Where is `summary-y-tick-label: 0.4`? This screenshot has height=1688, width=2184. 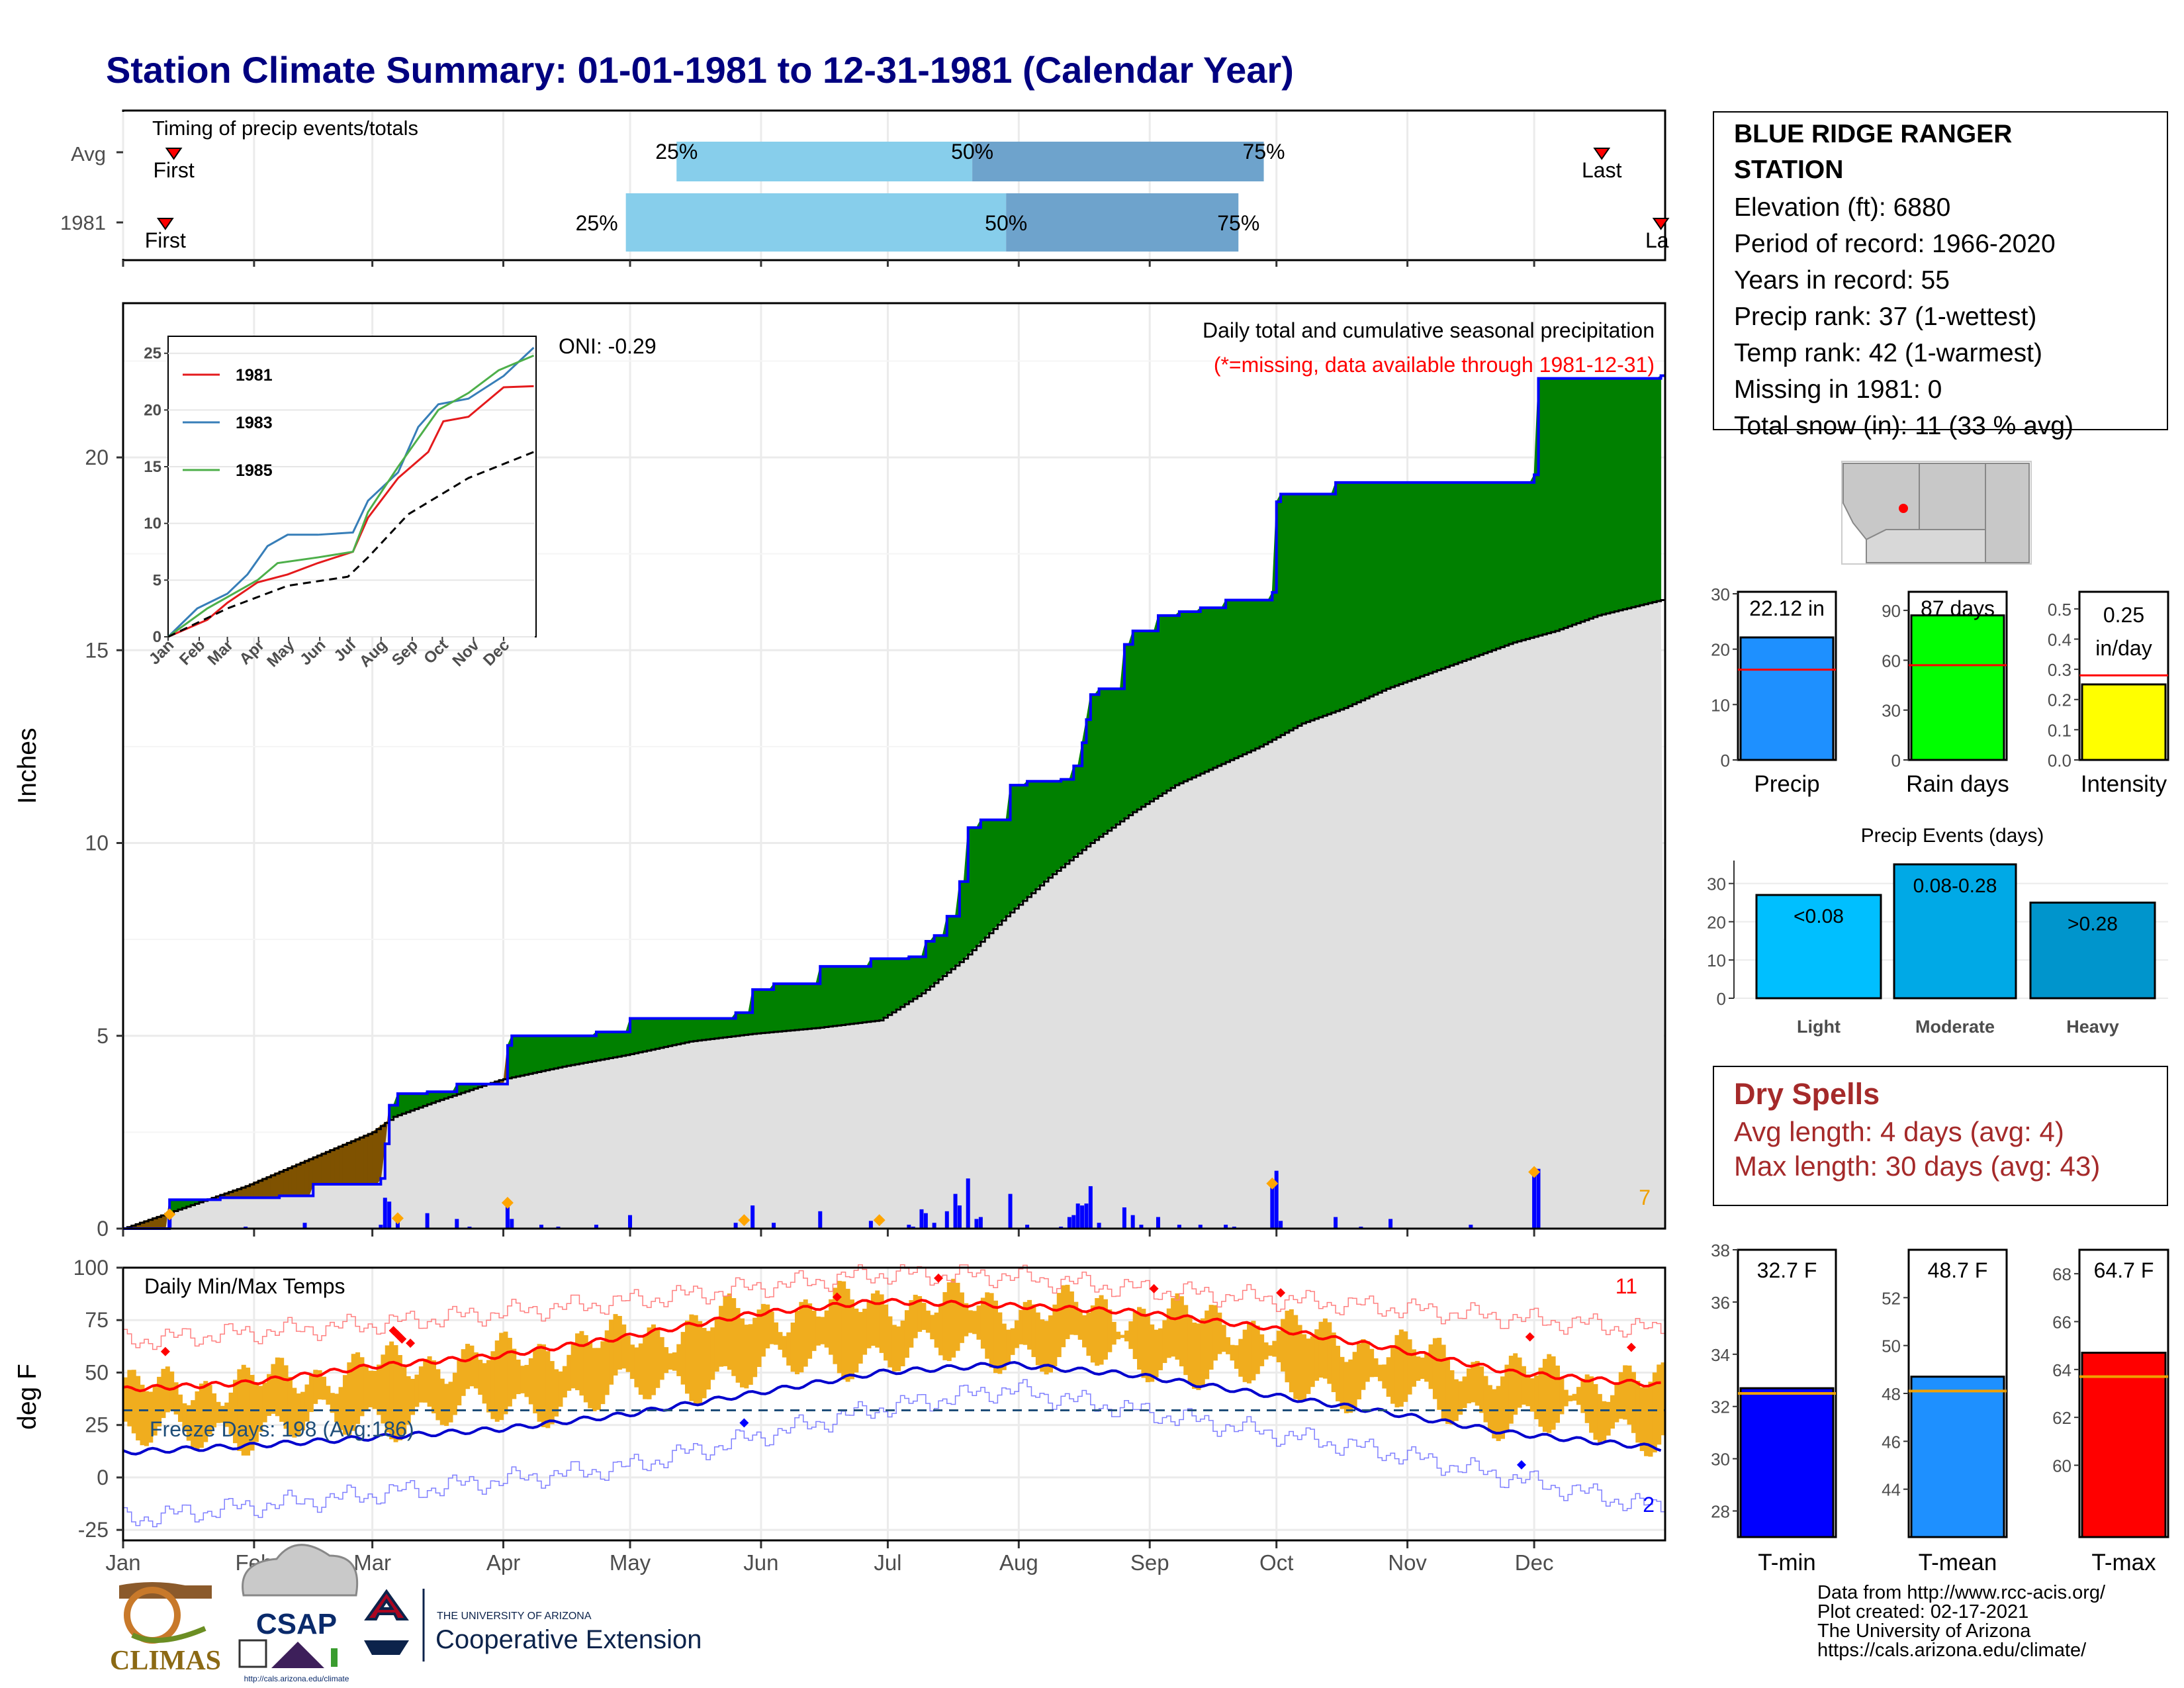 summary-y-tick-label: 0.4 is located at coordinates (2059, 639).